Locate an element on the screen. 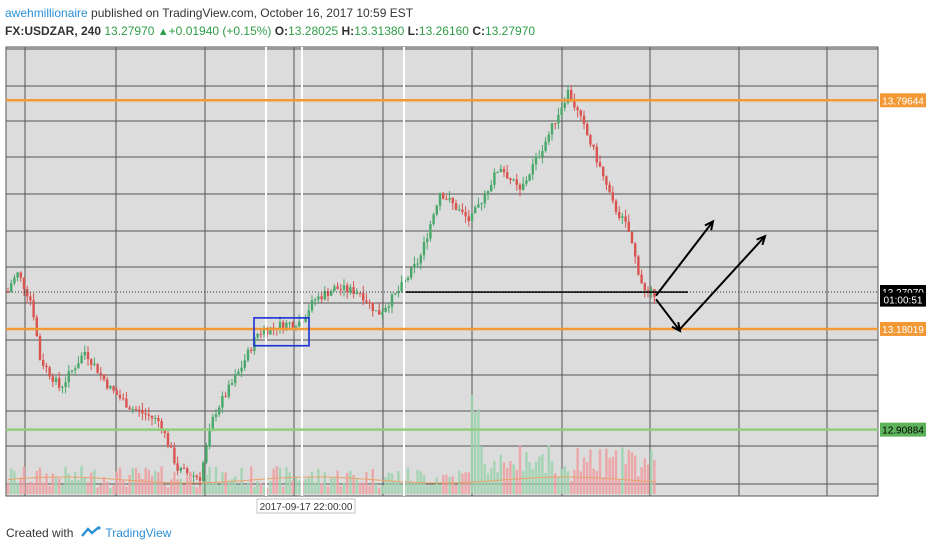 The height and width of the screenshot is (550, 932). author-link: awehmillionaire is located at coordinates (46, 13).